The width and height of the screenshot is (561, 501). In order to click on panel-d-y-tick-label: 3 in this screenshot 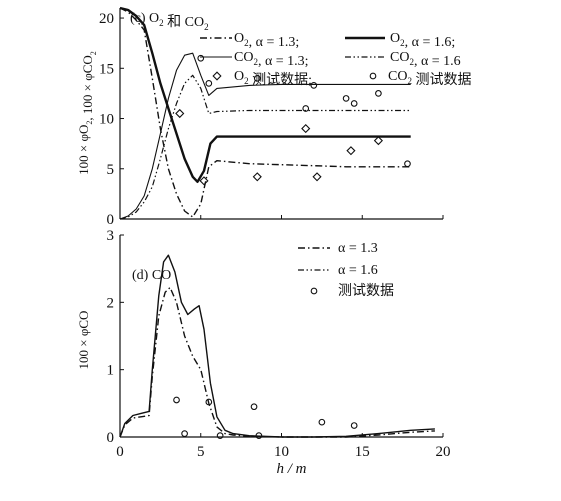, I will do `click(111, 236)`.